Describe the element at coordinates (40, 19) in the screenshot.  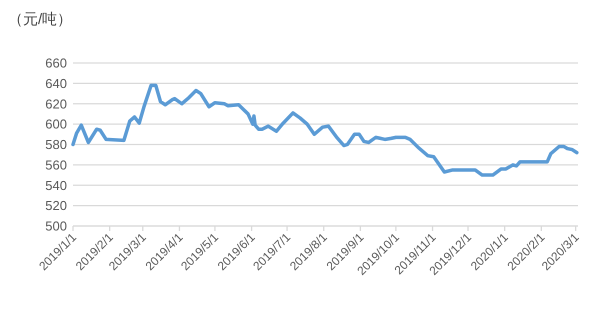
I see `y-axis-title: （元/吨）` at that location.